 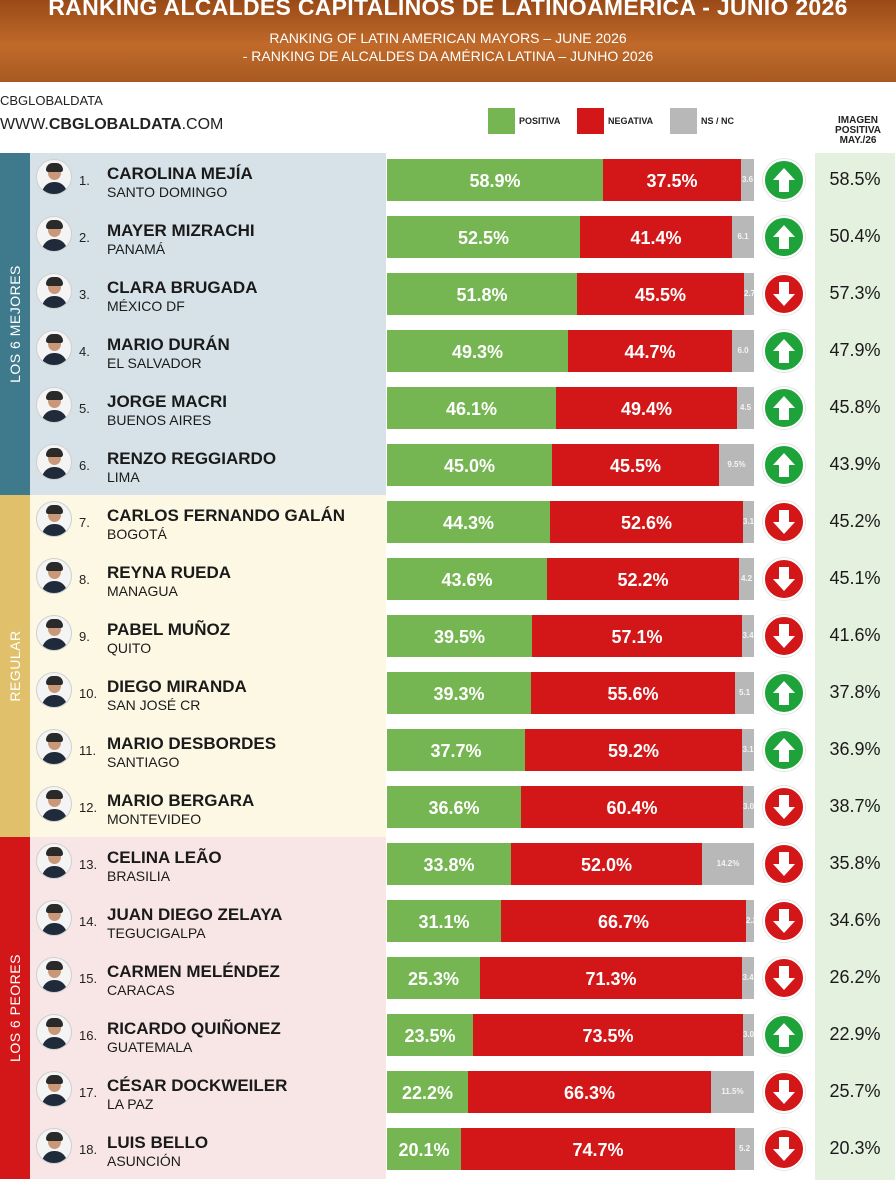 What do you see at coordinates (202, 124) in the screenshot?
I see `brand-url-suffix: .COM` at bounding box center [202, 124].